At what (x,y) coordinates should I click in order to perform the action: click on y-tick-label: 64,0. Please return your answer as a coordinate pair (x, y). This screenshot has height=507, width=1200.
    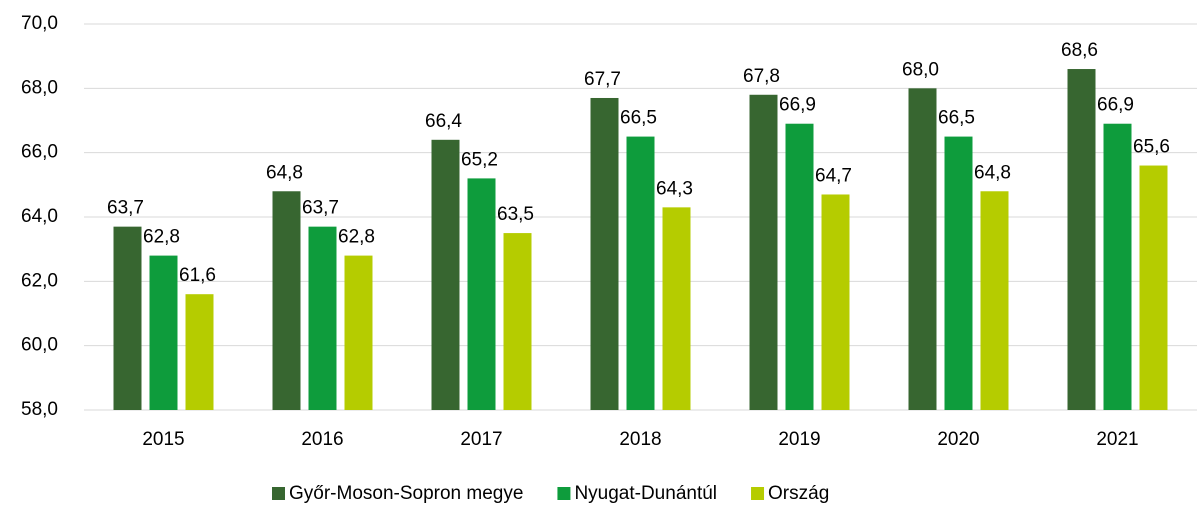
    Looking at the image, I should click on (39, 216).